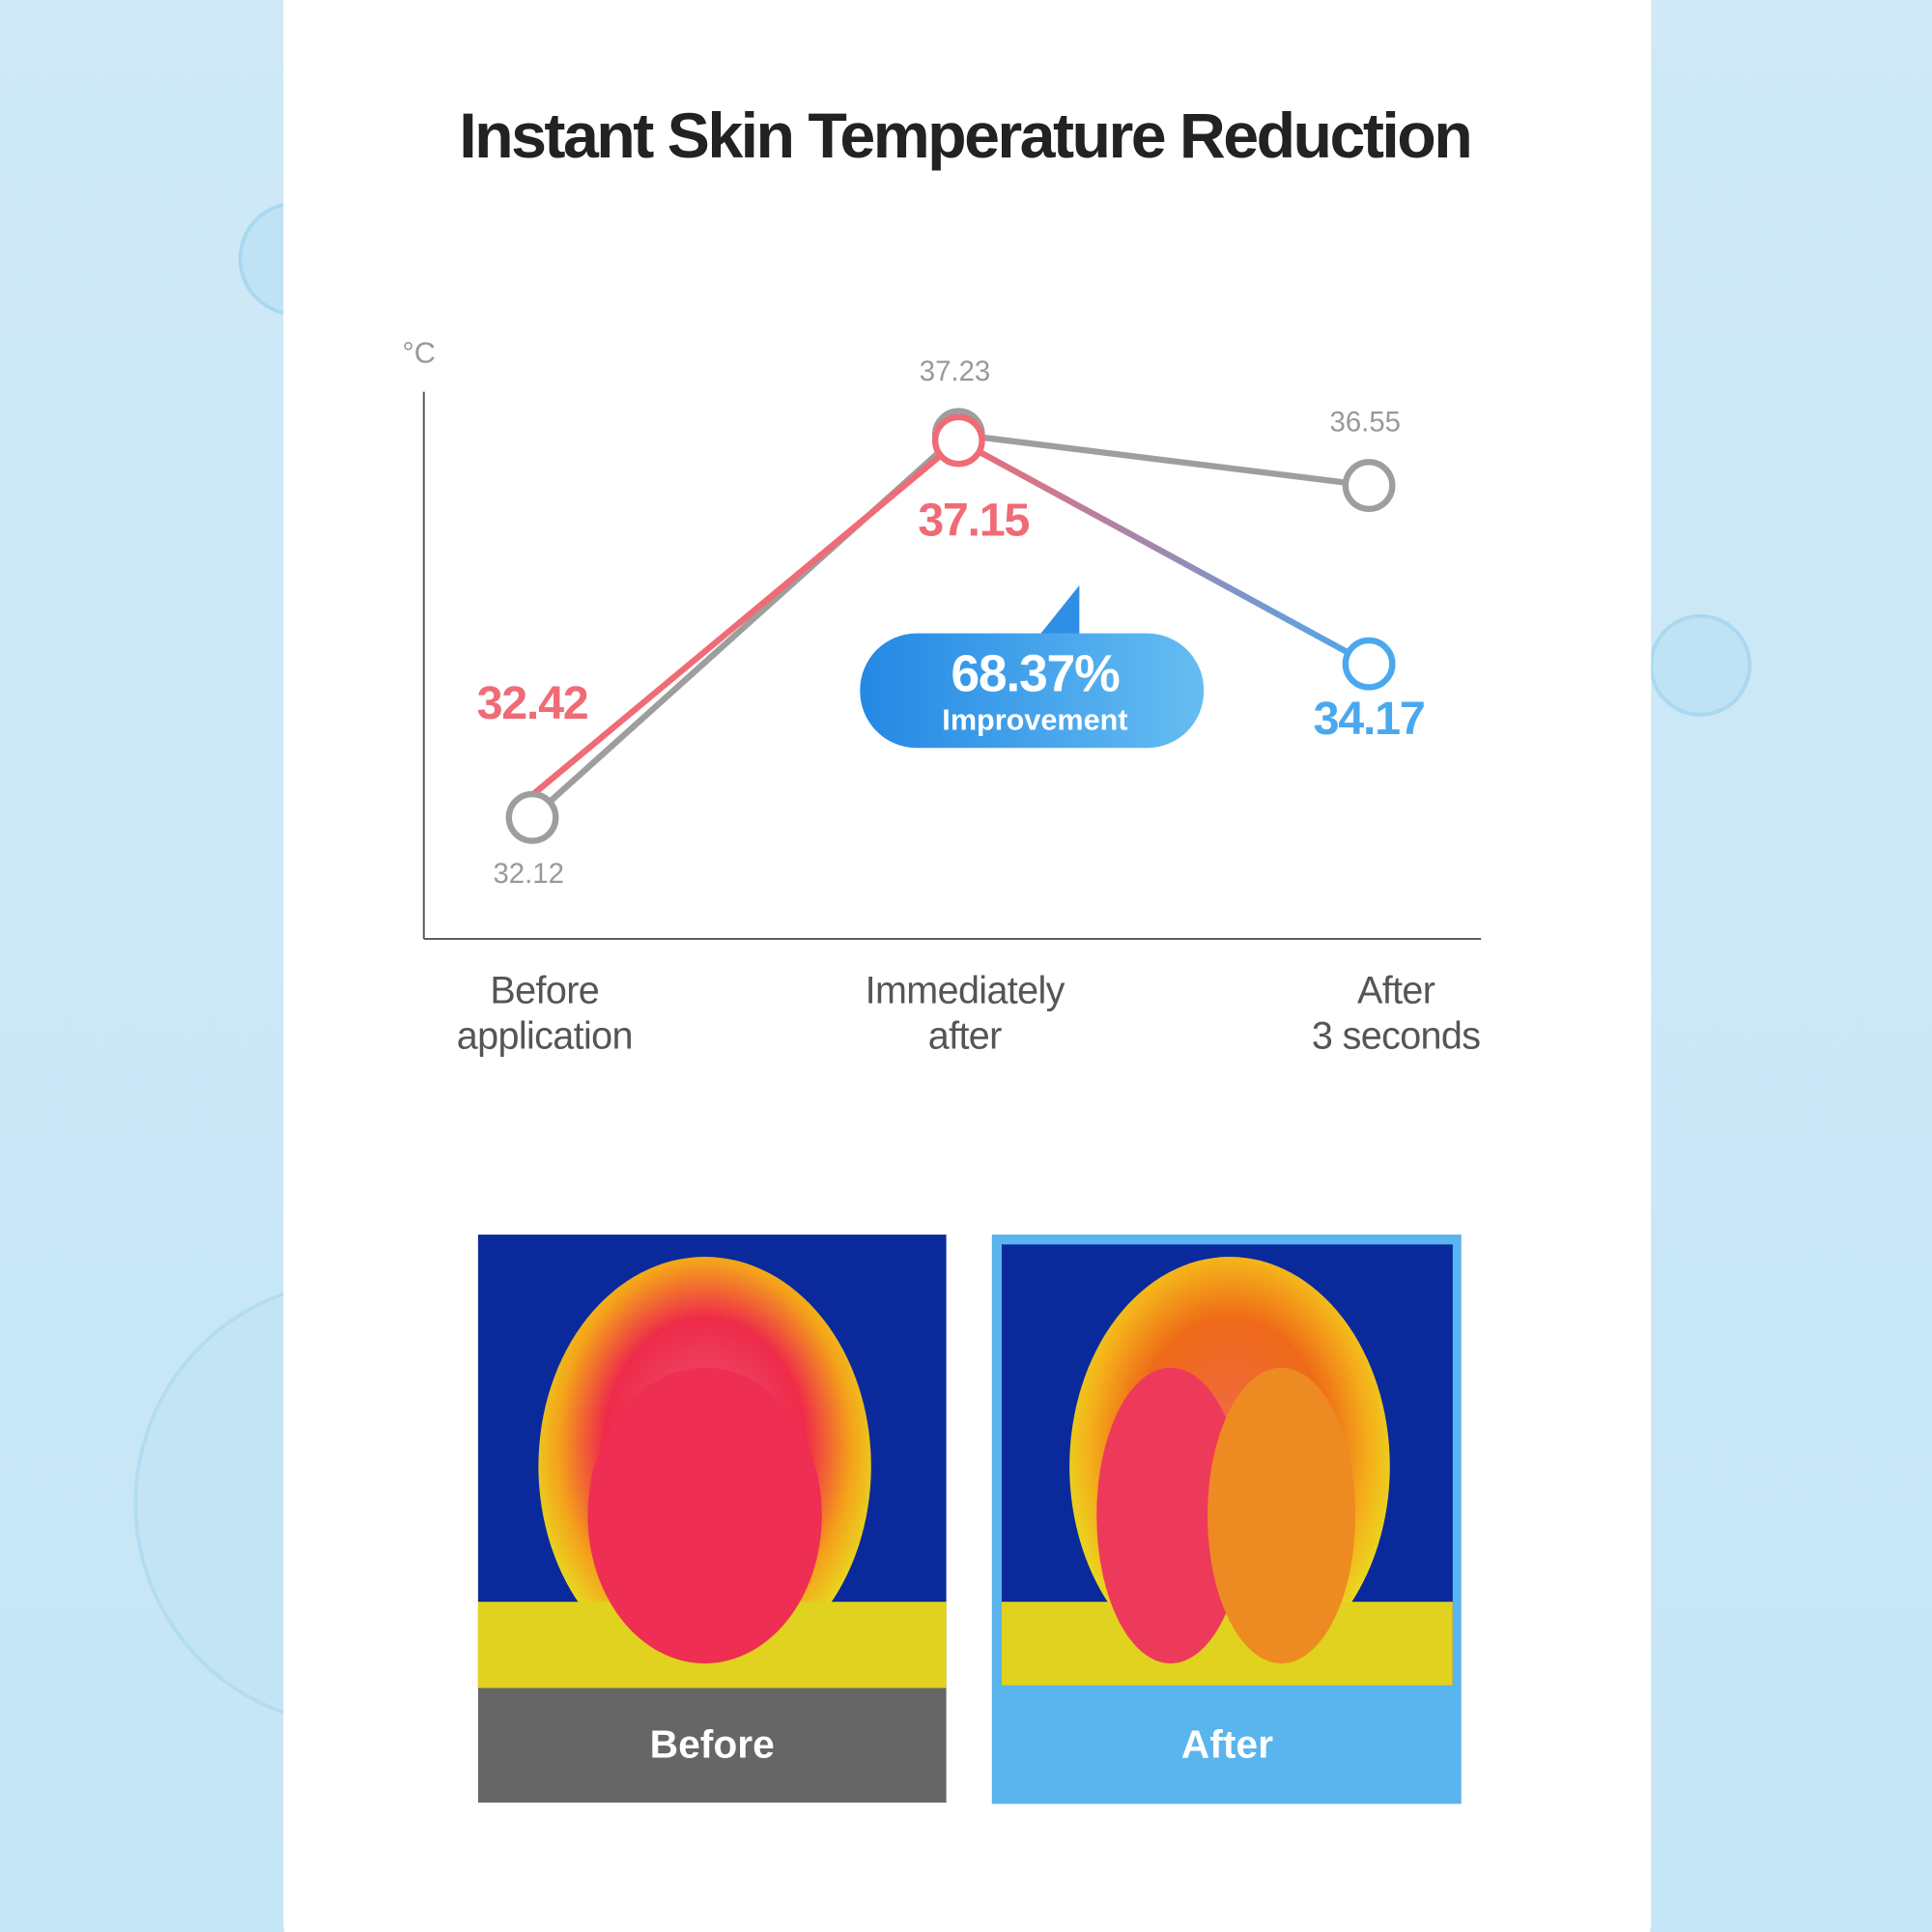  I want to click on annotation-bubble, so click(1032, 691).